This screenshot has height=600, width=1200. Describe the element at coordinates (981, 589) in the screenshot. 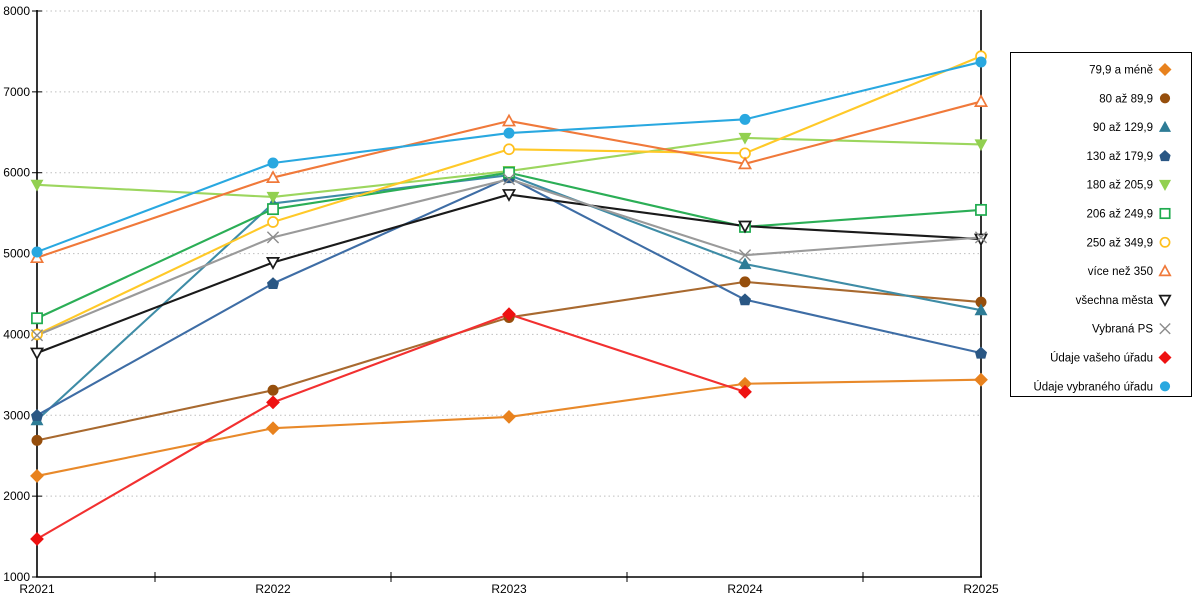

I see `x-axis-label: R2025` at that location.